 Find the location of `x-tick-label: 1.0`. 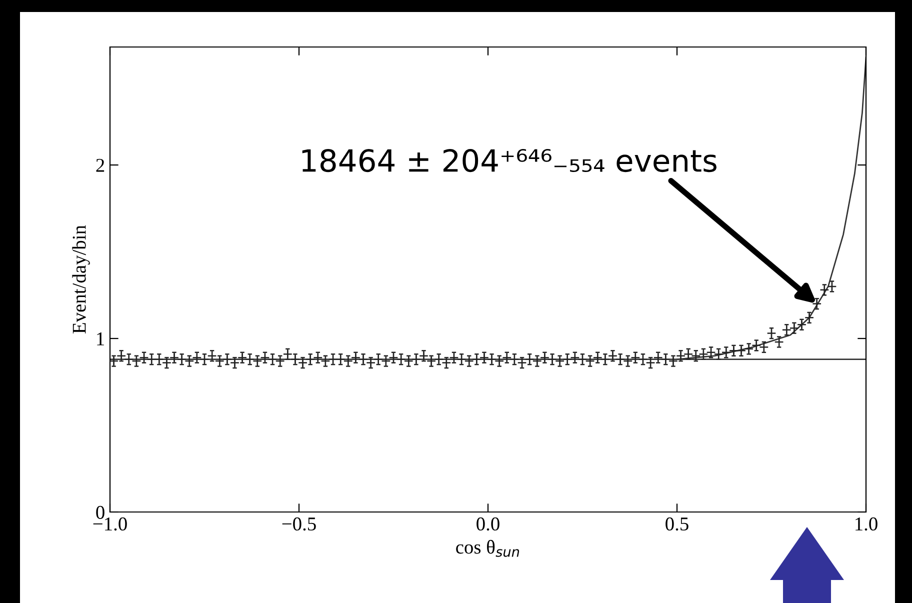

x-tick-label: 1.0 is located at coordinates (867, 524).